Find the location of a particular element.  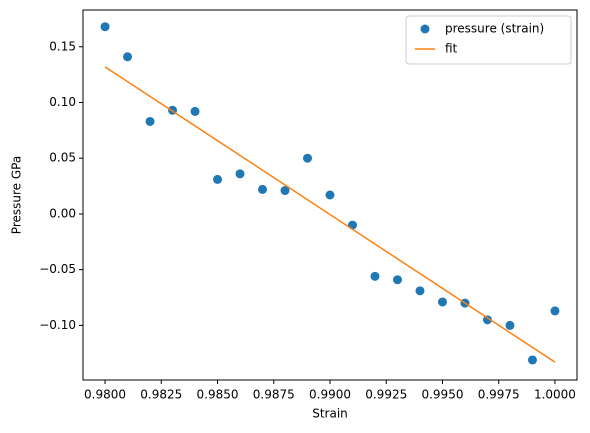

x-tick-label: 0.9875 is located at coordinates (274, 395).